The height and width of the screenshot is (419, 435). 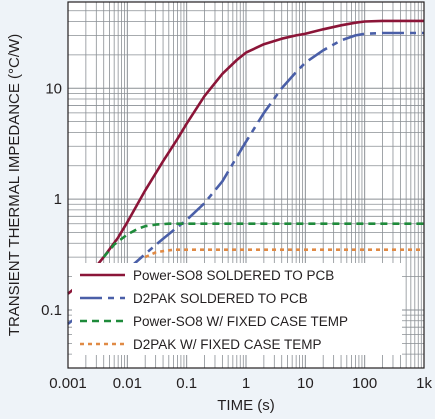 I want to click on x-tick-label: 0.001, so click(x=68, y=383).